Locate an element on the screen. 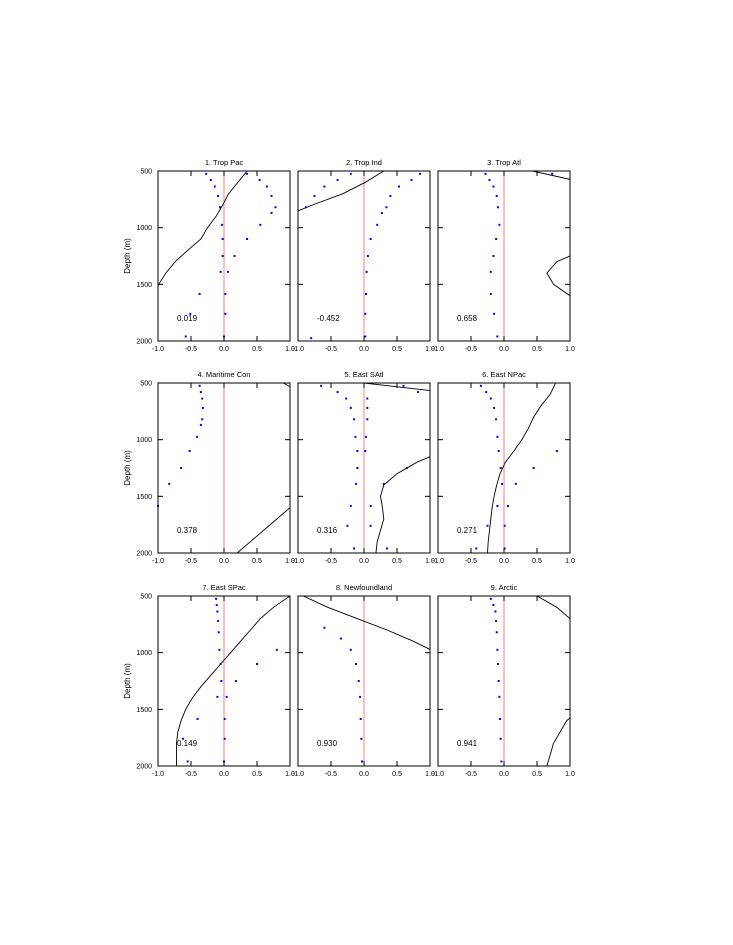  panel-8: -1.0 -0.5 0.0 0.5 1.0 8. Newfoundland 0.930 is located at coordinates (363, 680).